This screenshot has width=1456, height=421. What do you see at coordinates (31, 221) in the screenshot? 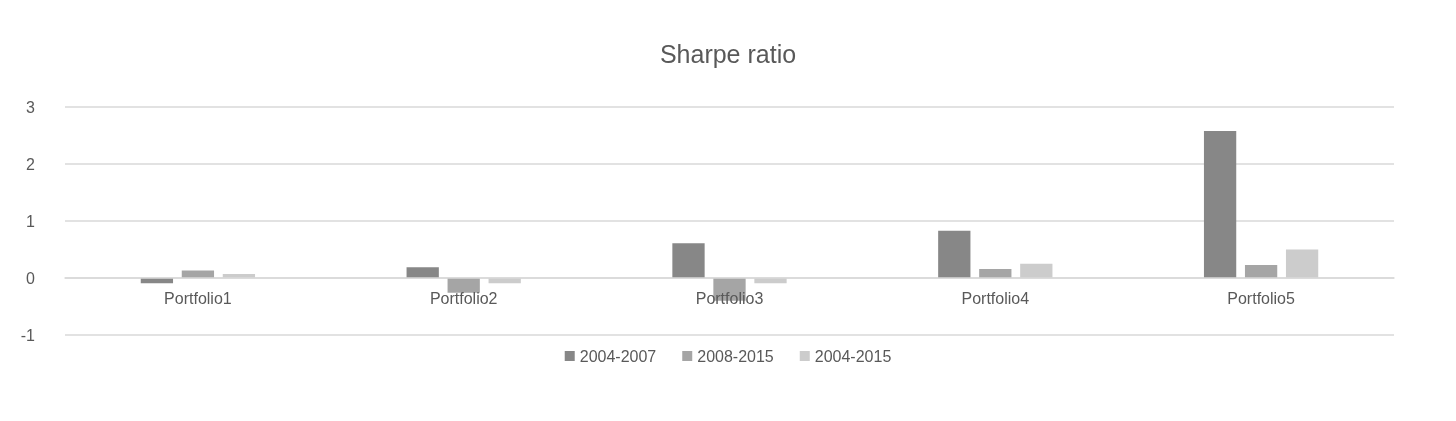
I see `y-tick-label: 1` at bounding box center [31, 221].